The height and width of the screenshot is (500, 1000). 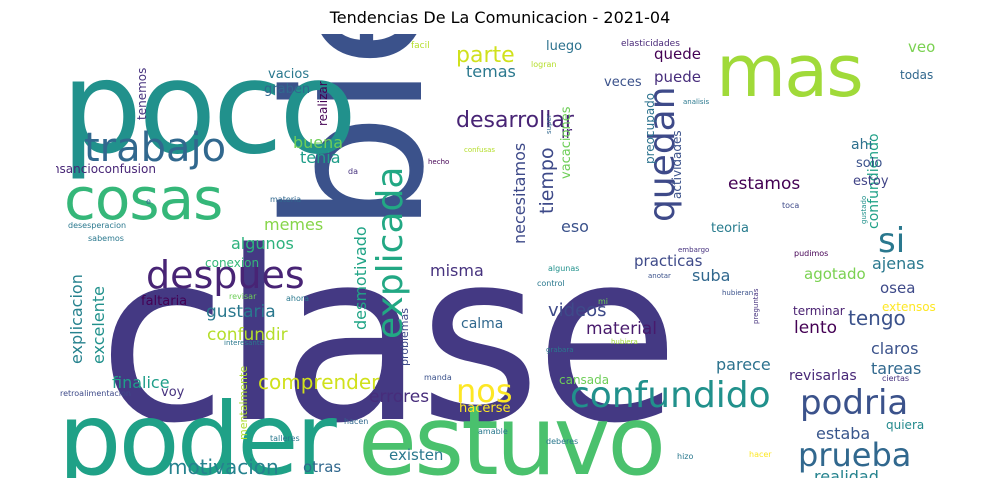 I want to click on word-revisarlas: revisarlas, so click(x=823, y=376).